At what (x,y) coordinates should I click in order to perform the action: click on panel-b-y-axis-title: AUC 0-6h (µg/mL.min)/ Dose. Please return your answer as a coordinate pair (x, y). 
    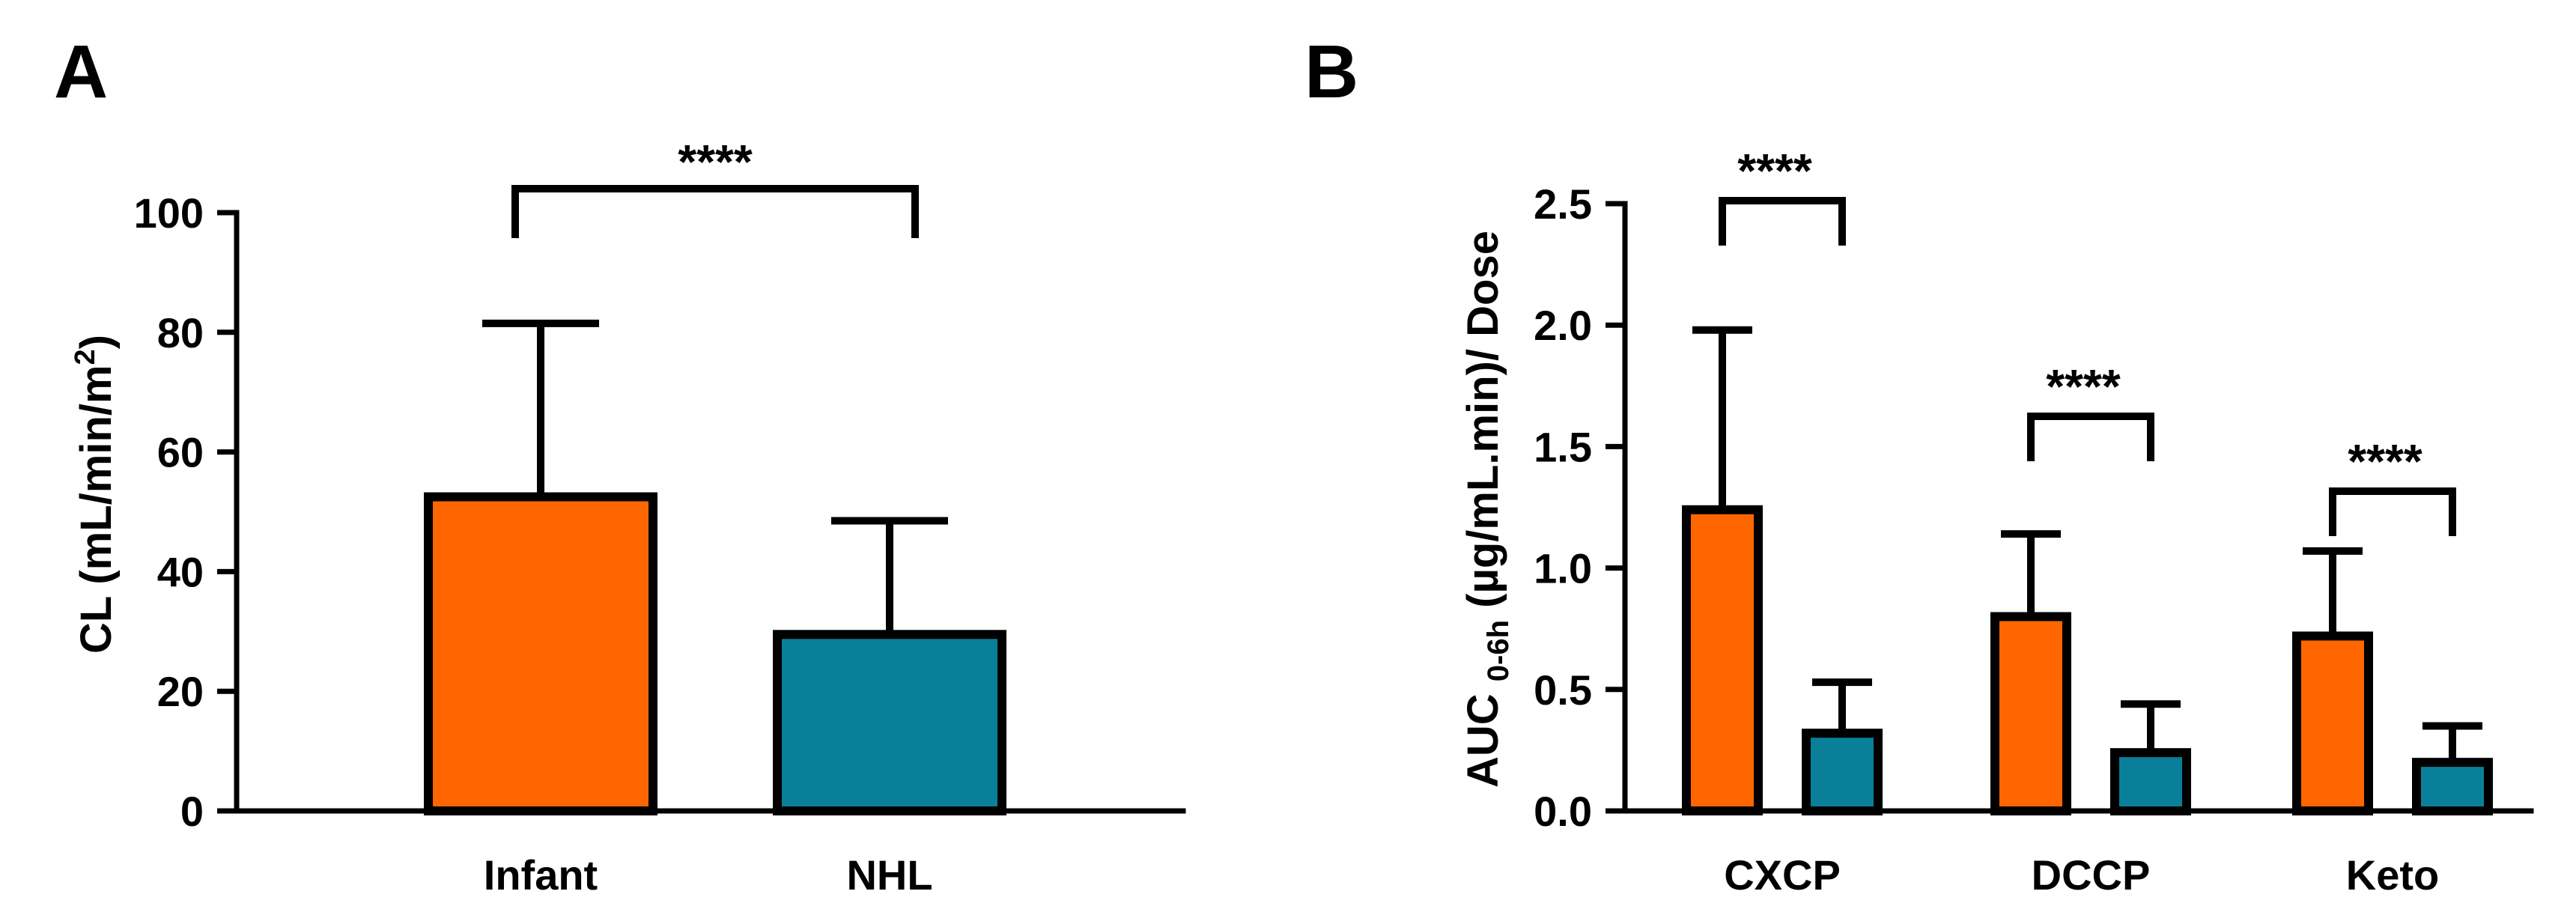
    Looking at the image, I should click on (1487, 509).